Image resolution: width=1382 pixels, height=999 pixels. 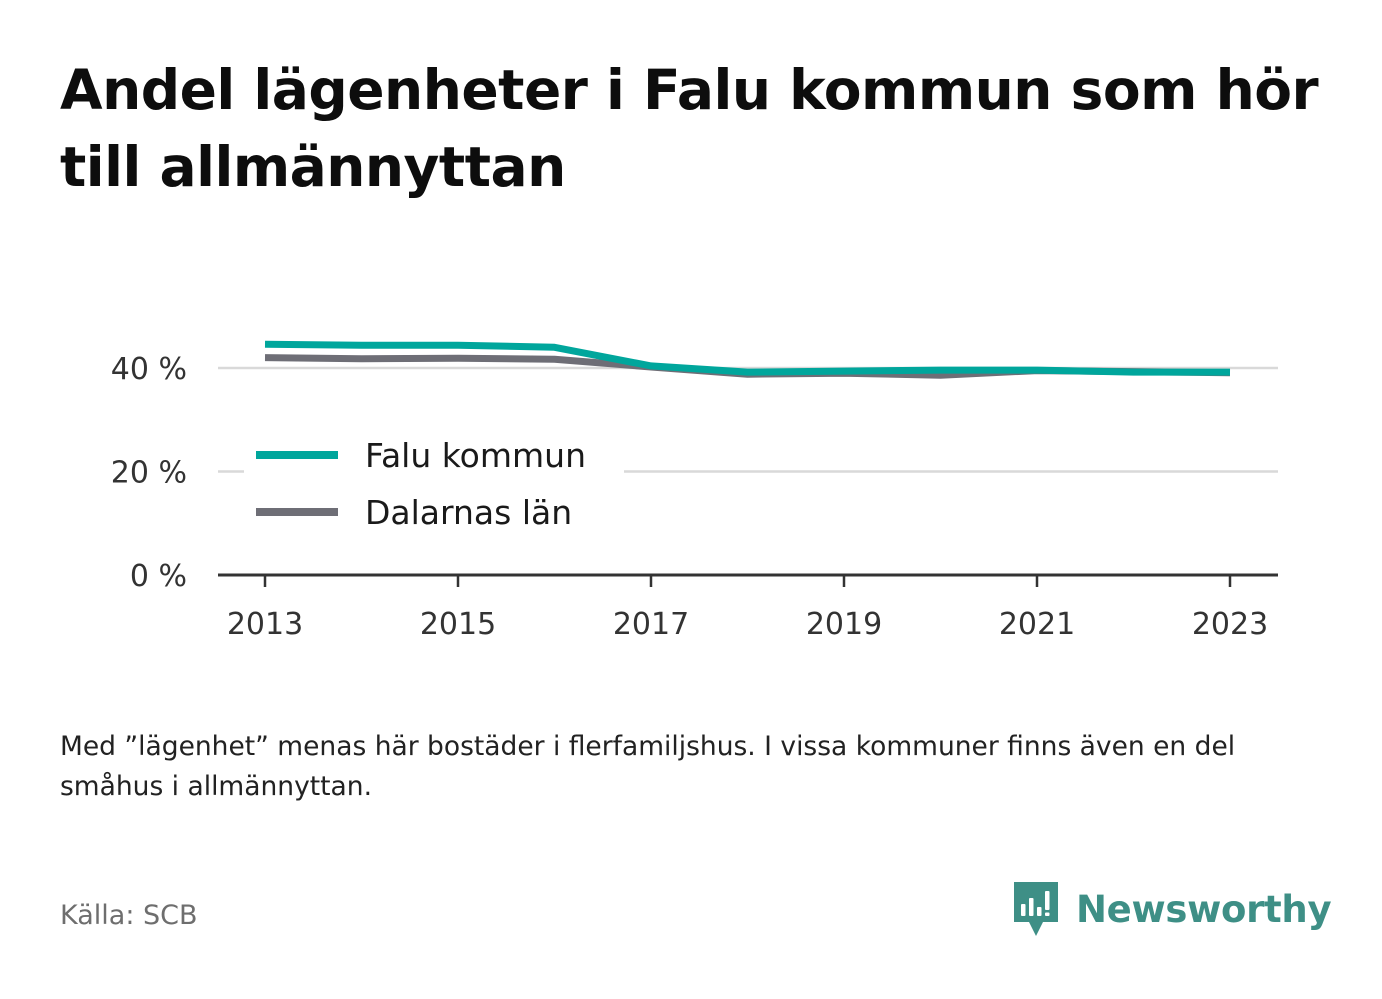 I want to click on newsworthy-logo-icon, so click(x=1036, y=909).